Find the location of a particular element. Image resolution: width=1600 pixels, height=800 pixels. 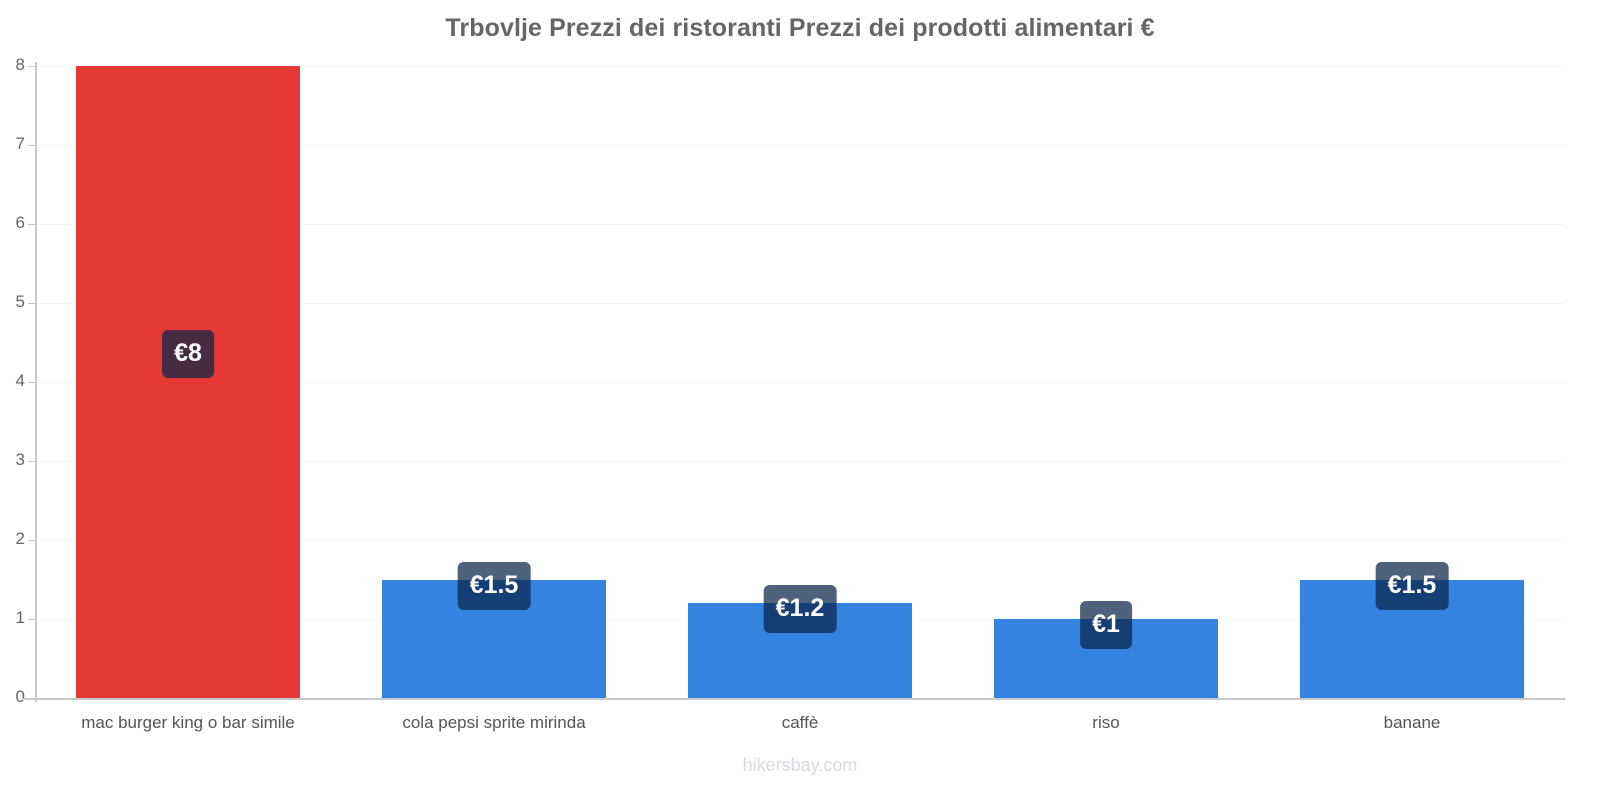

x-axis-line is located at coordinates (793, 699).